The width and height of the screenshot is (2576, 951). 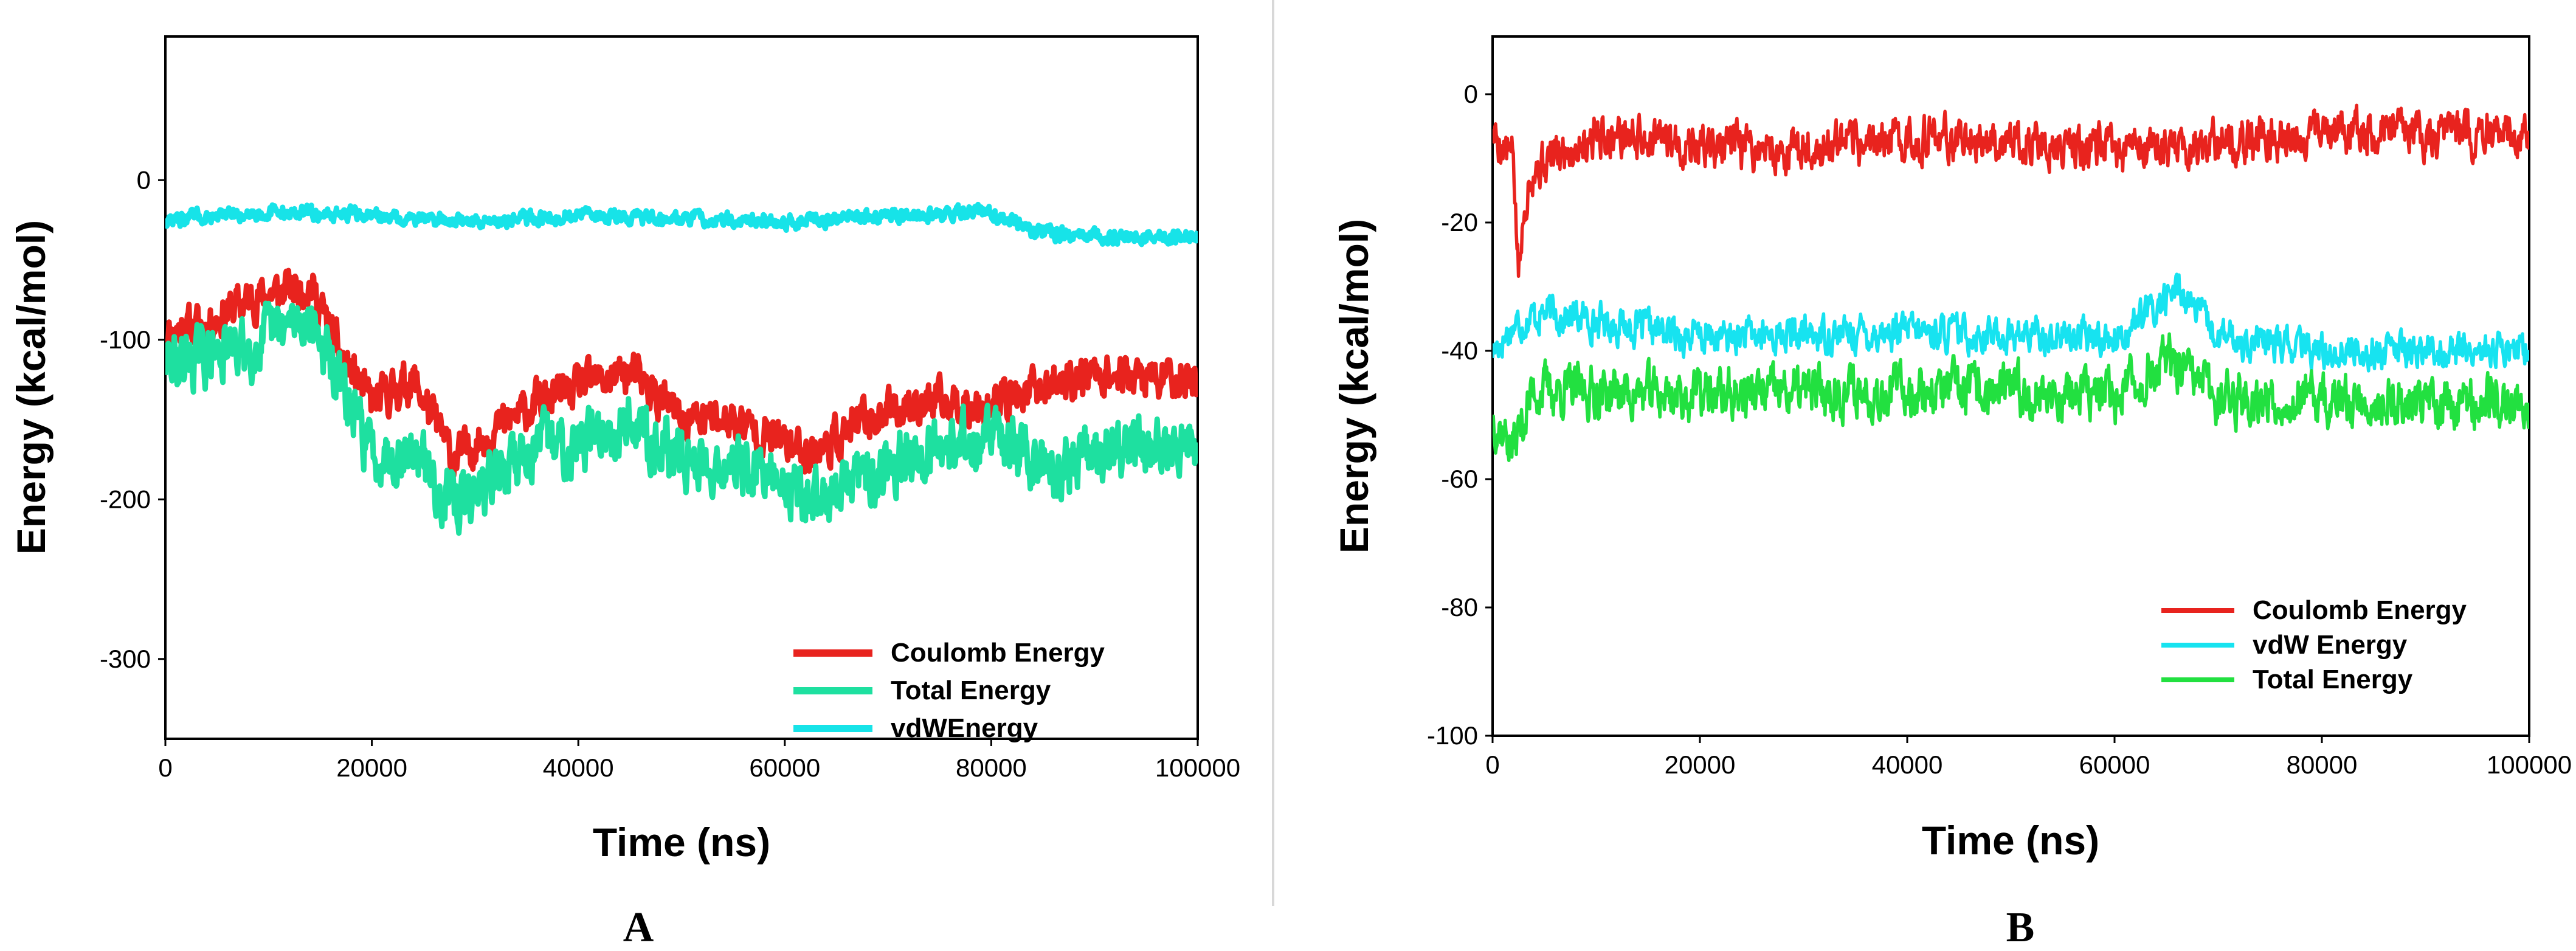 I want to click on panel-label: A, so click(x=638, y=928).